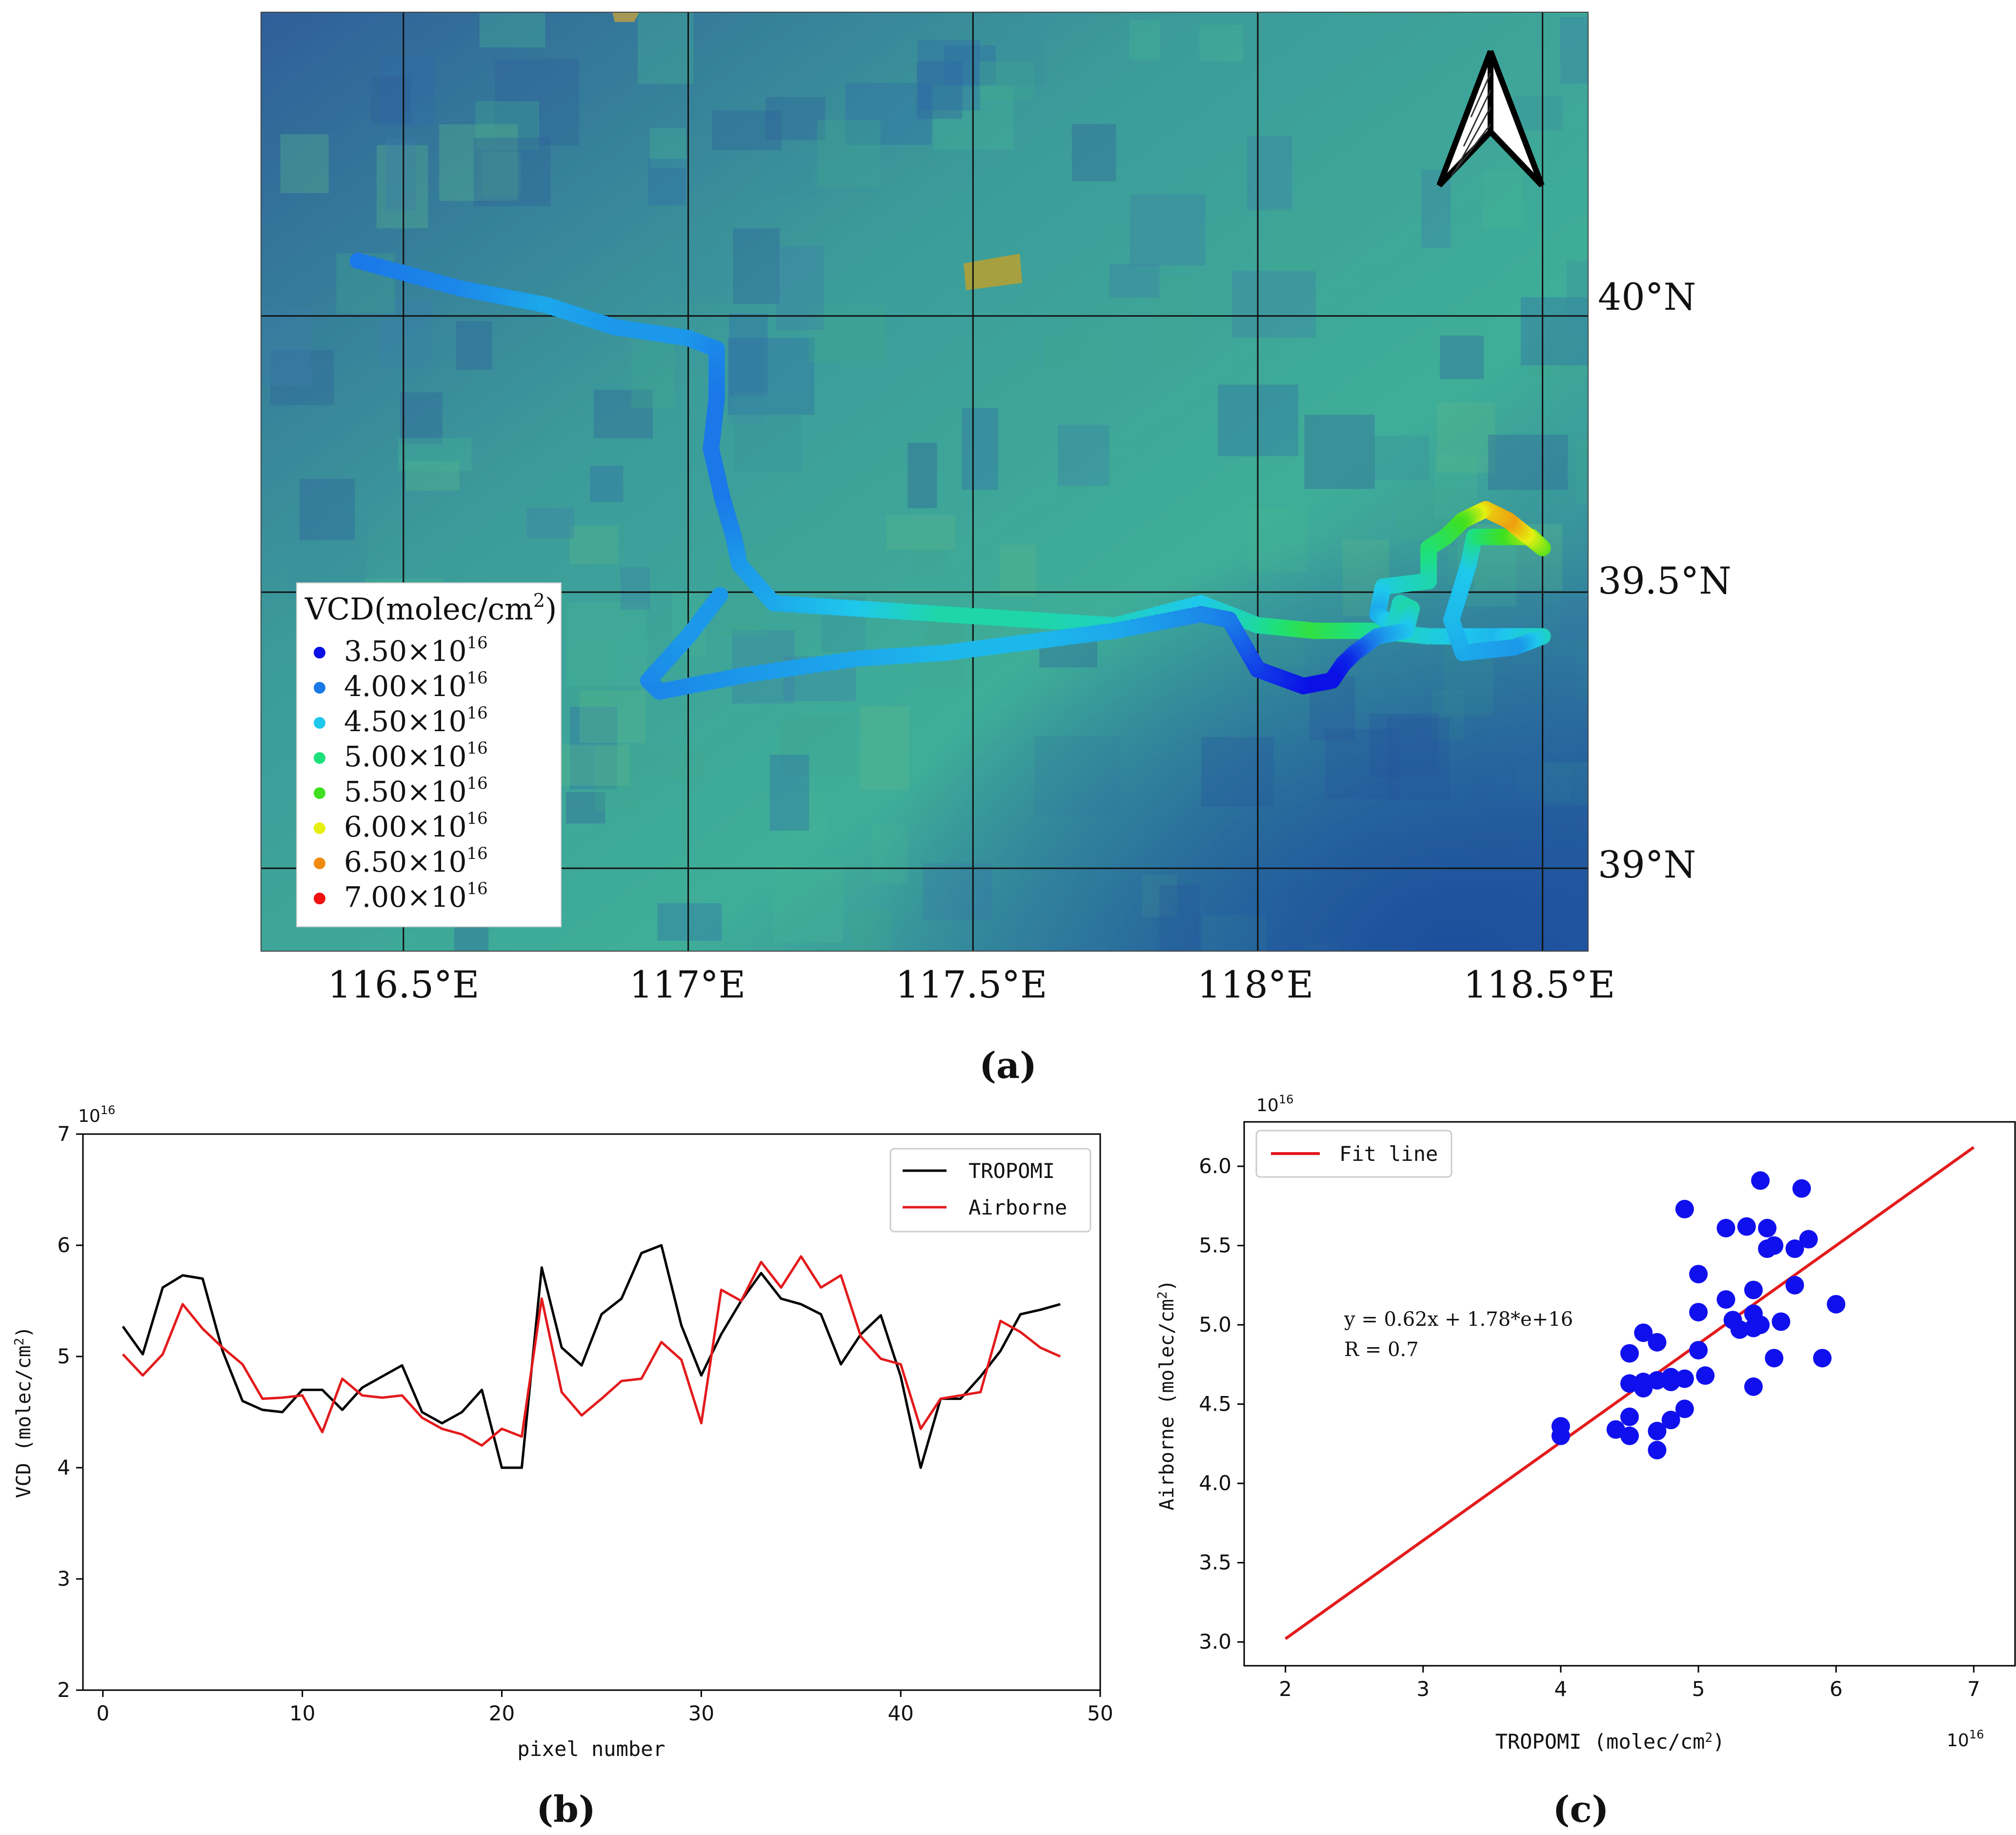 The width and height of the screenshot is (2016, 1835). I want to click on c-y-axis-label: Airborne (molec/cm2), so click(1166, 1394).